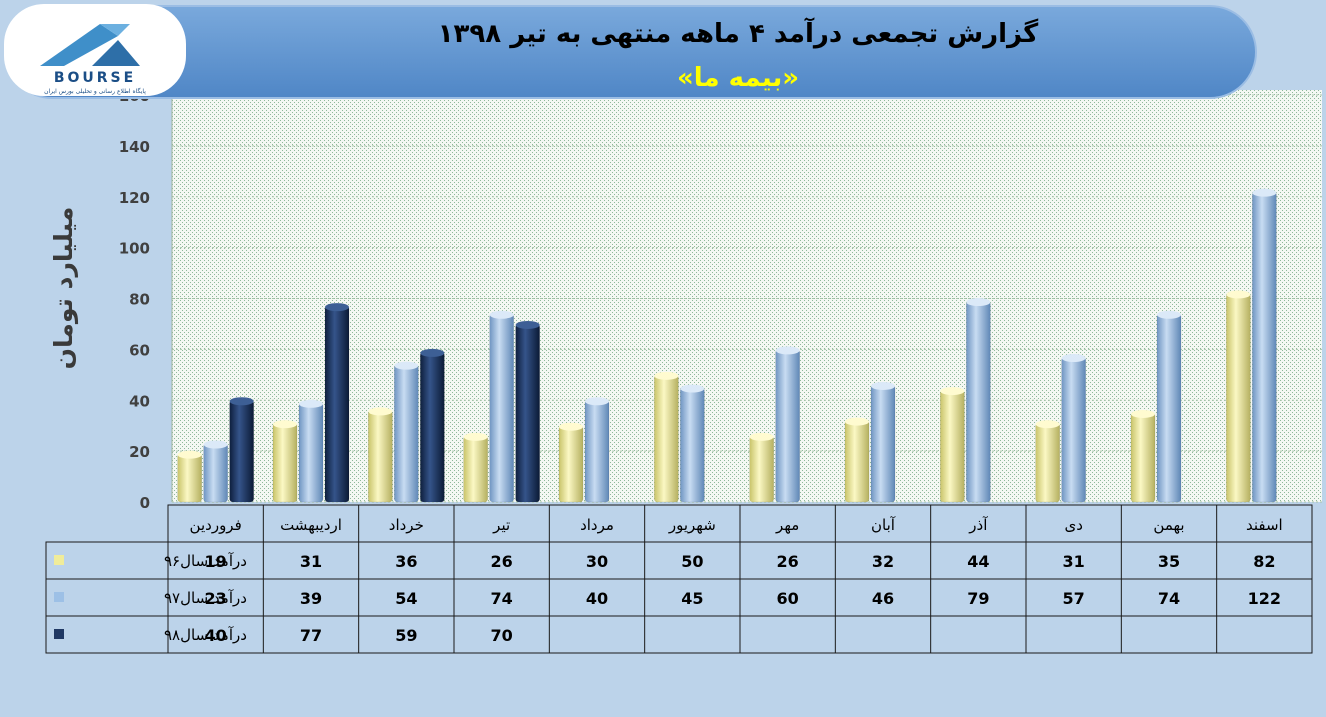 The image size is (1326, 717). What do you see at coordinates (1264, 561) in the screenshot?
I see `table-value: 82` at bounding box center [1264, 561].